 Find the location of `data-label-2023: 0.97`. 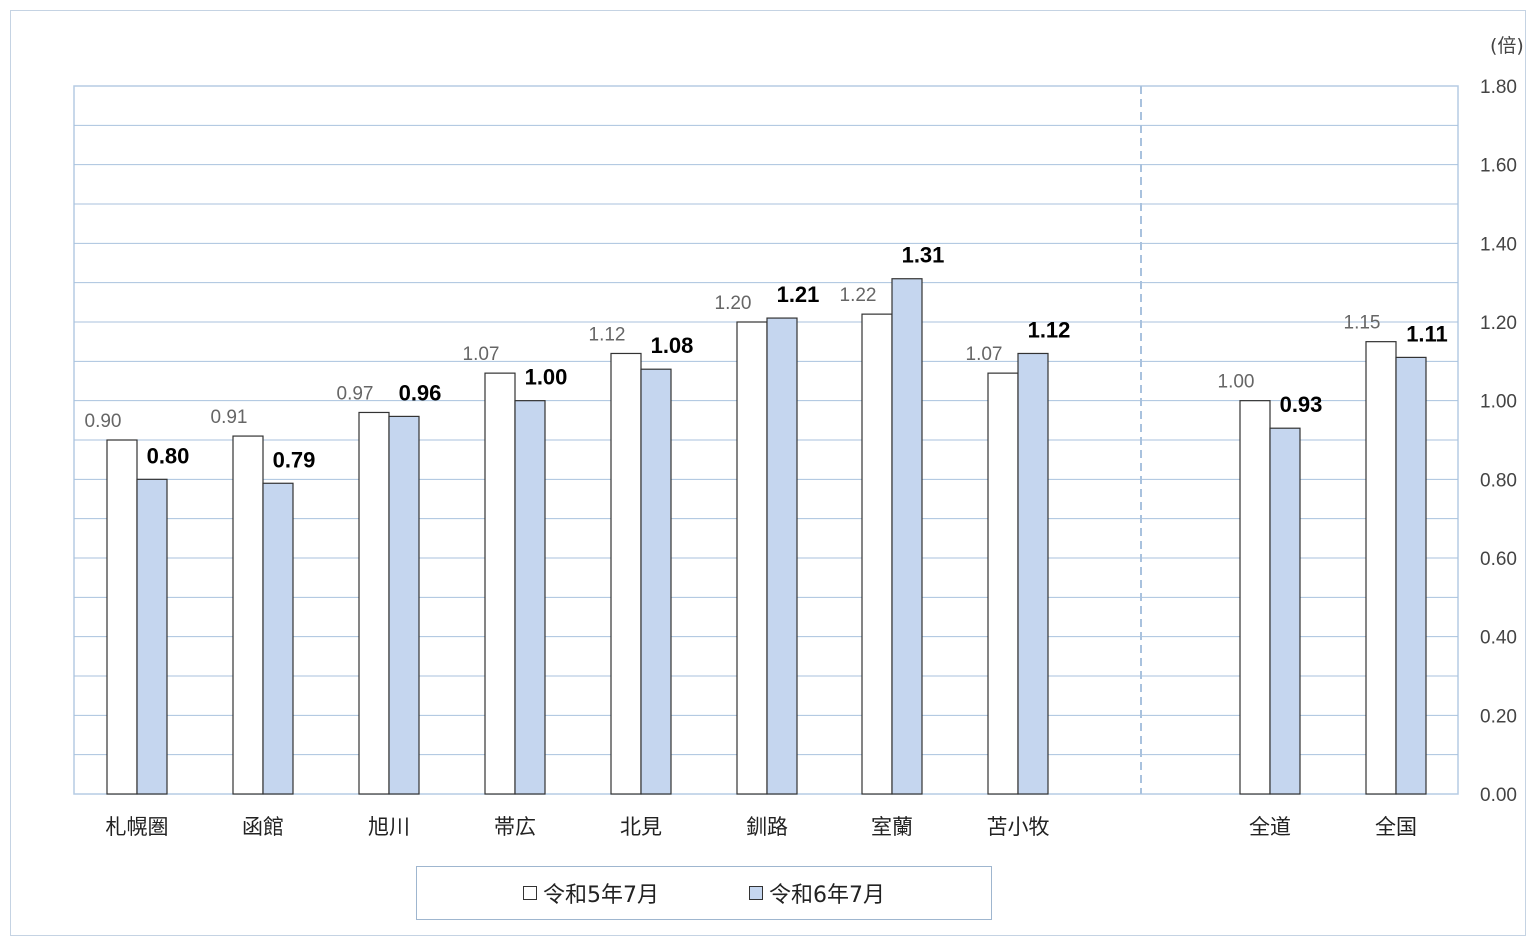

data-label-2023: 0.97 is located at coordinates (355, 393).